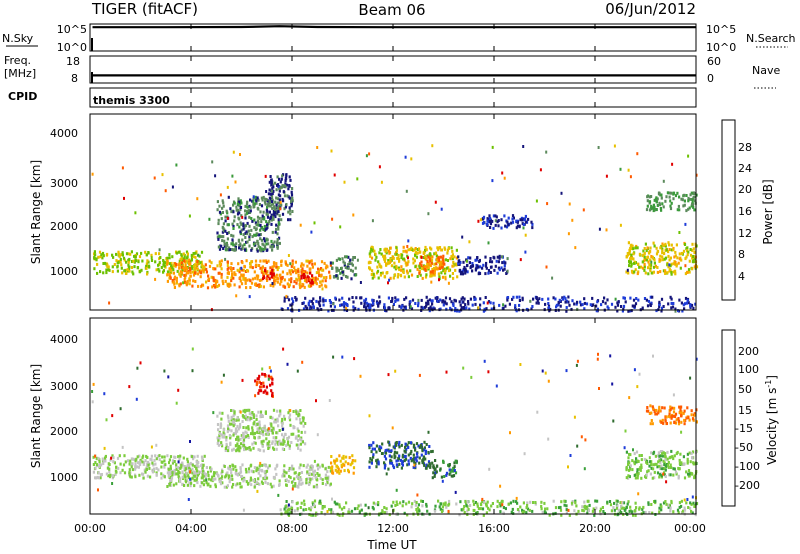  What do you see at coordinates (728, 418) in the screenshot?
I see `velocity-colorbar` at bounding box center [728, 418].